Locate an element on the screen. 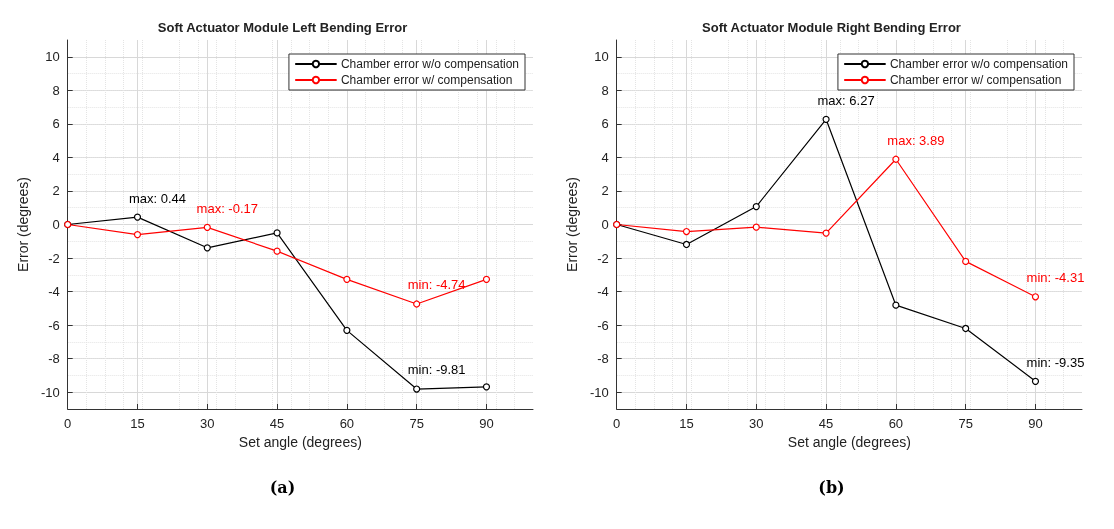  text: (b) is located at coordinates (831, 487).